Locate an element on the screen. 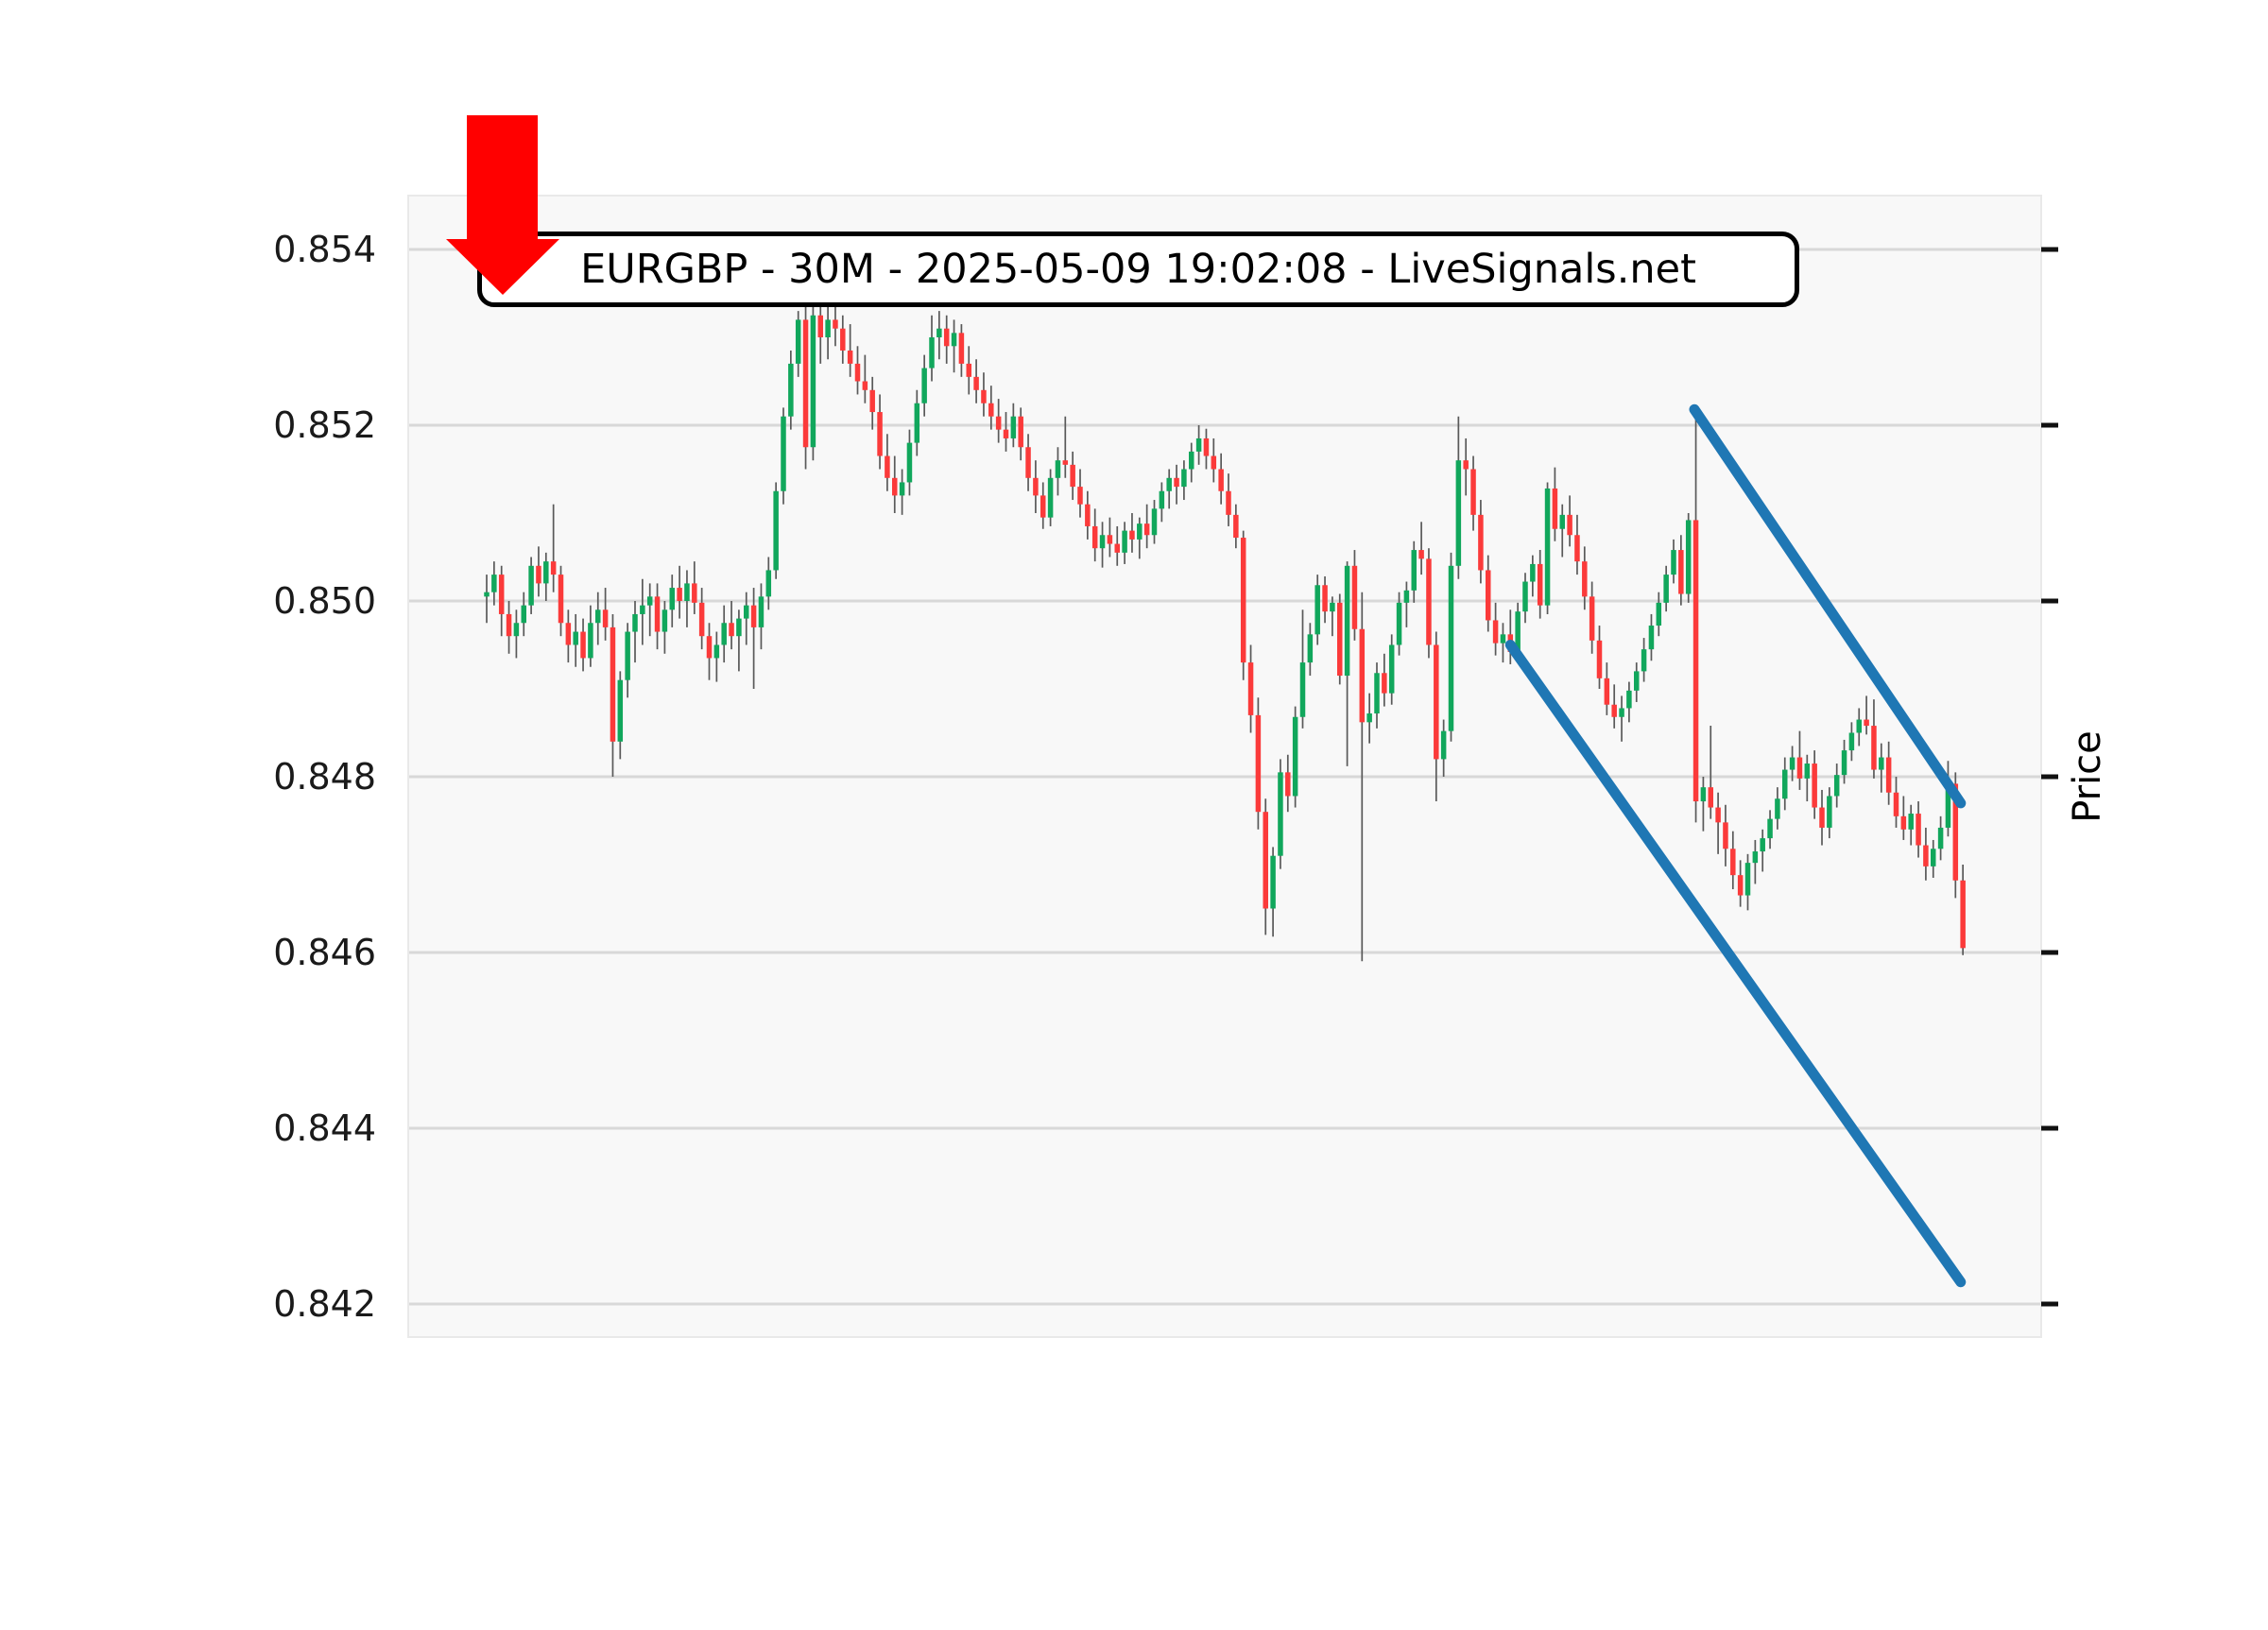 The width and height of the screenshot is (2268, 1630). y-axis-tick-label: 0.848 is located at coordinates (324, 777).